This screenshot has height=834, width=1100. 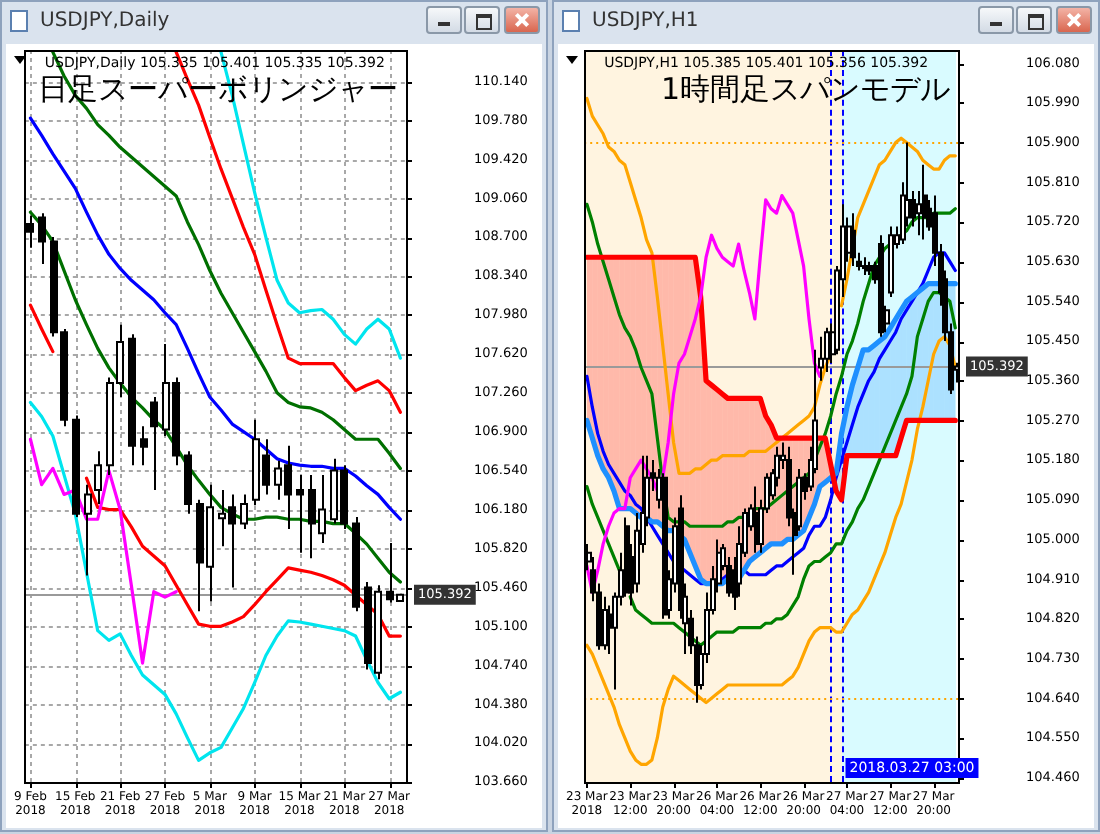 I want to click on chart-title: USDJPY,Daily, so click(x=105, y=21).